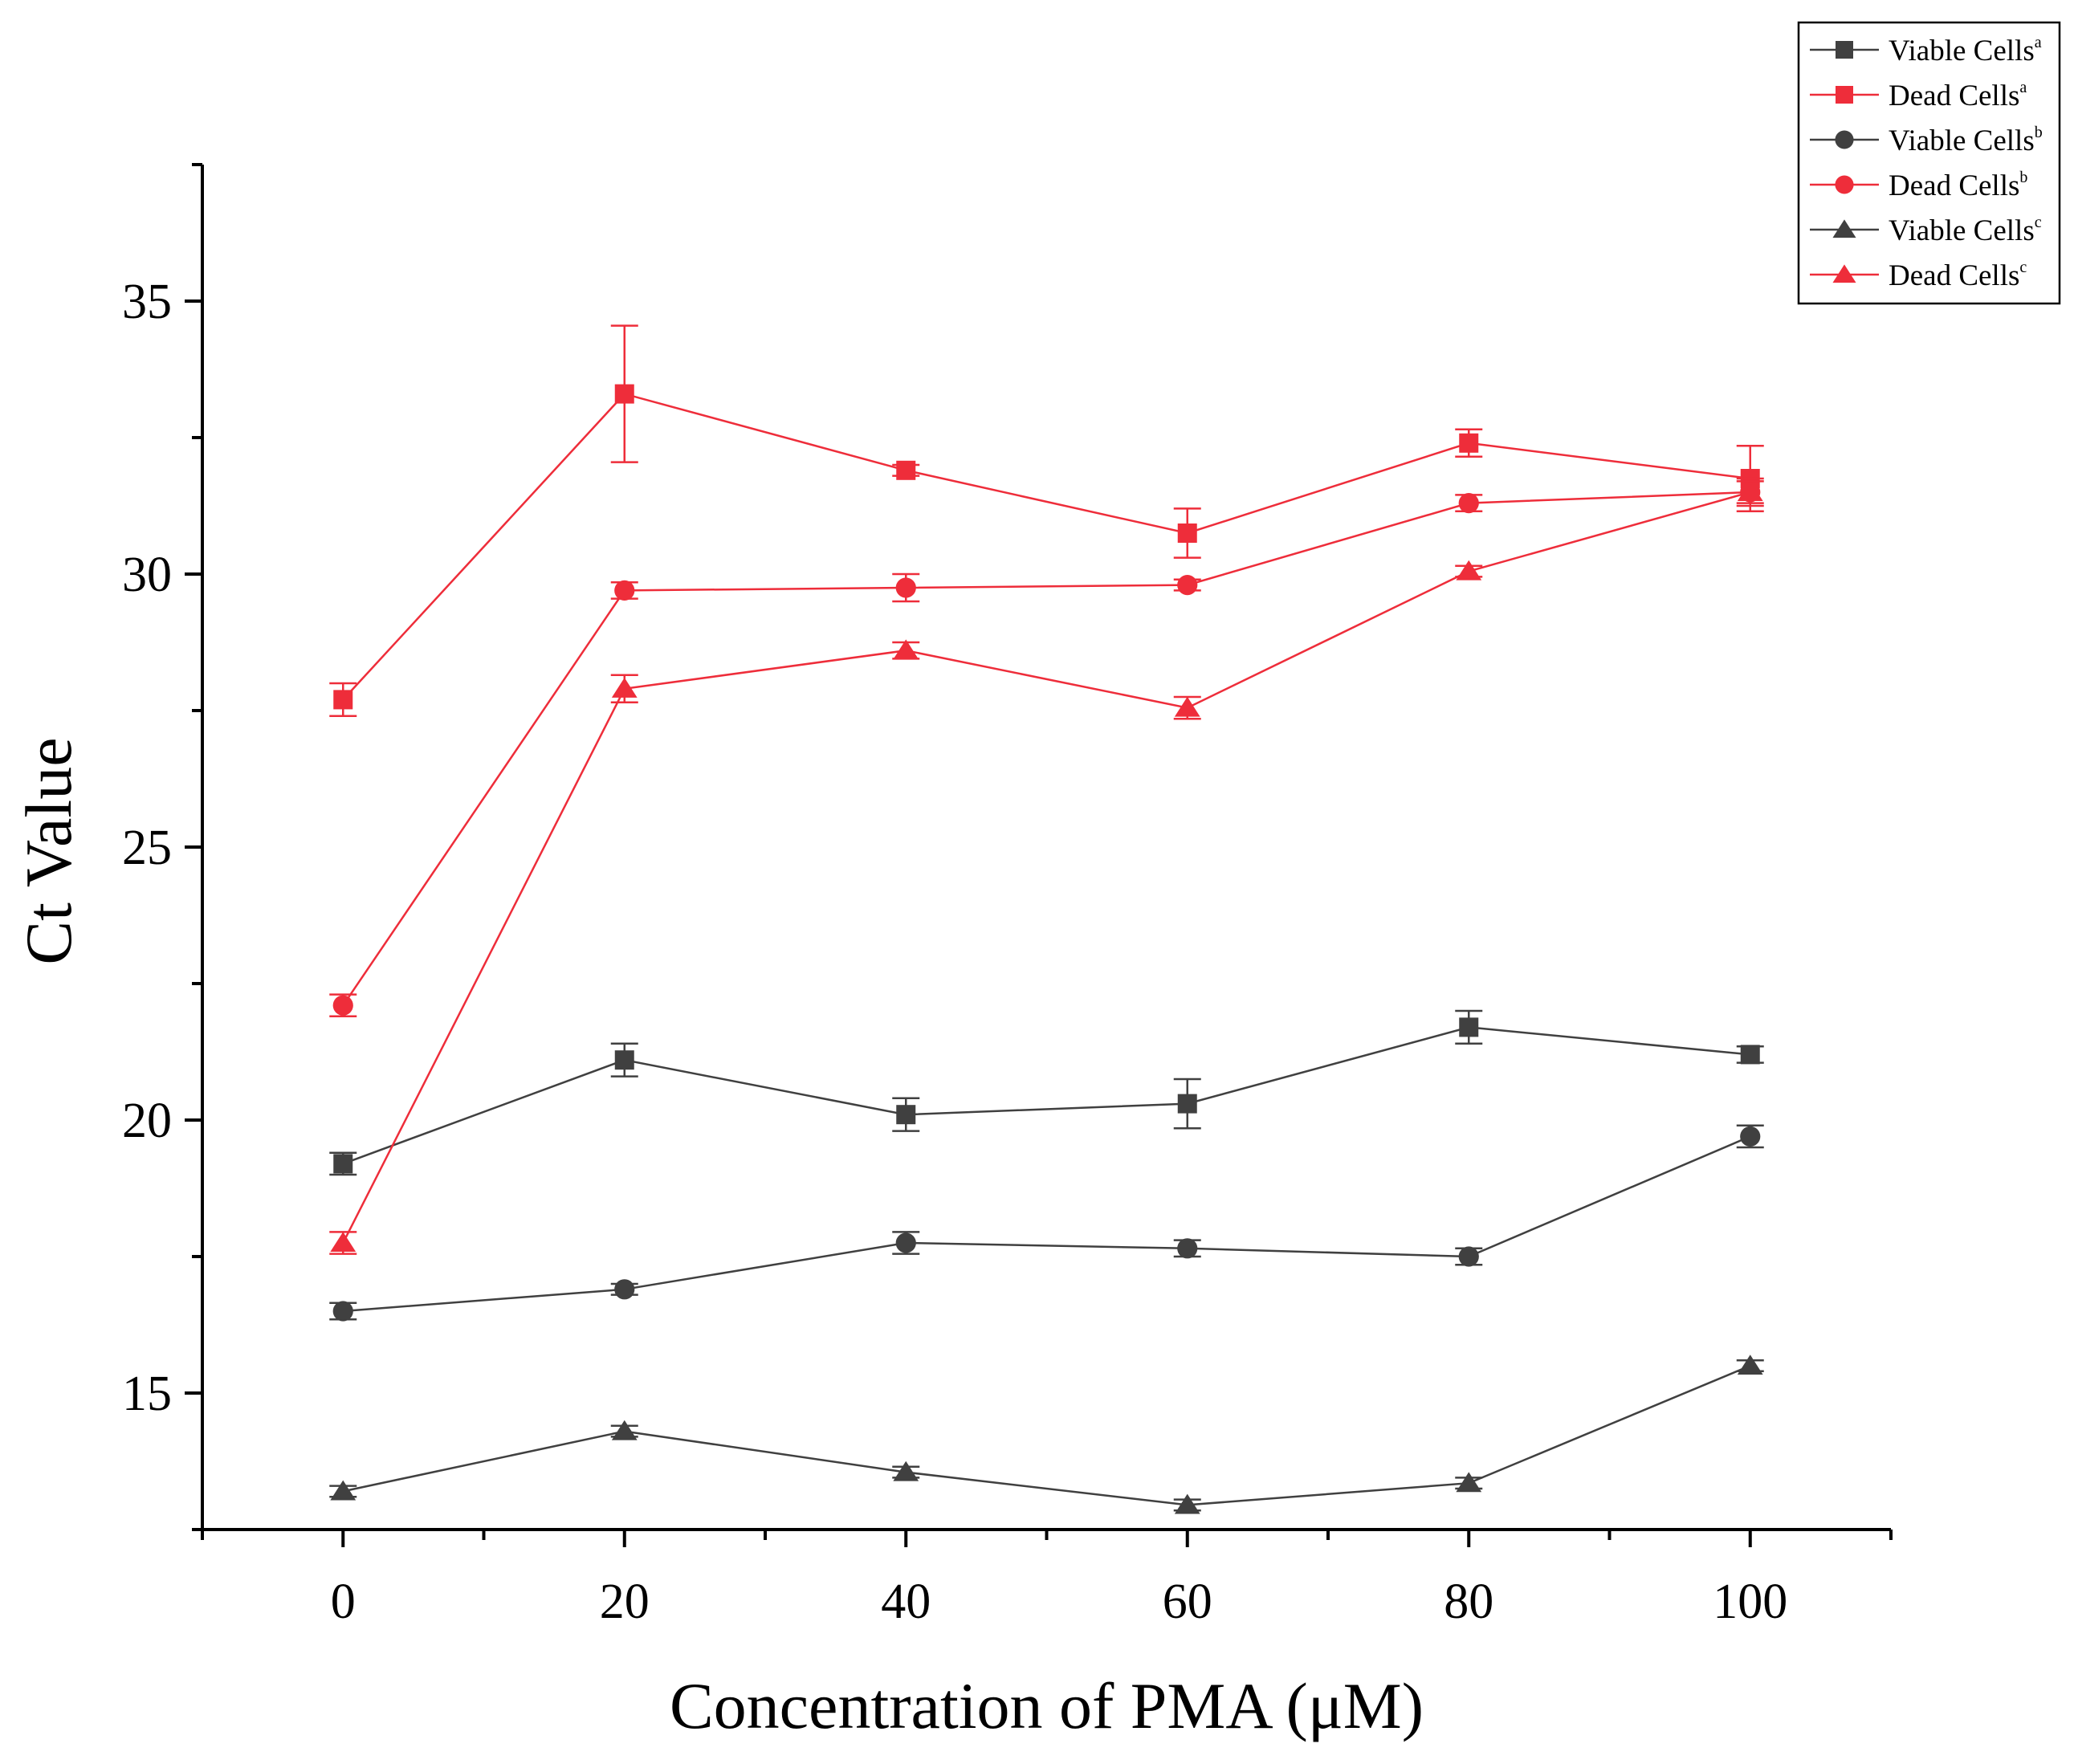 The image size is (2074, 1764). I want to click on y-tick-label: 30, so click(147, 575).